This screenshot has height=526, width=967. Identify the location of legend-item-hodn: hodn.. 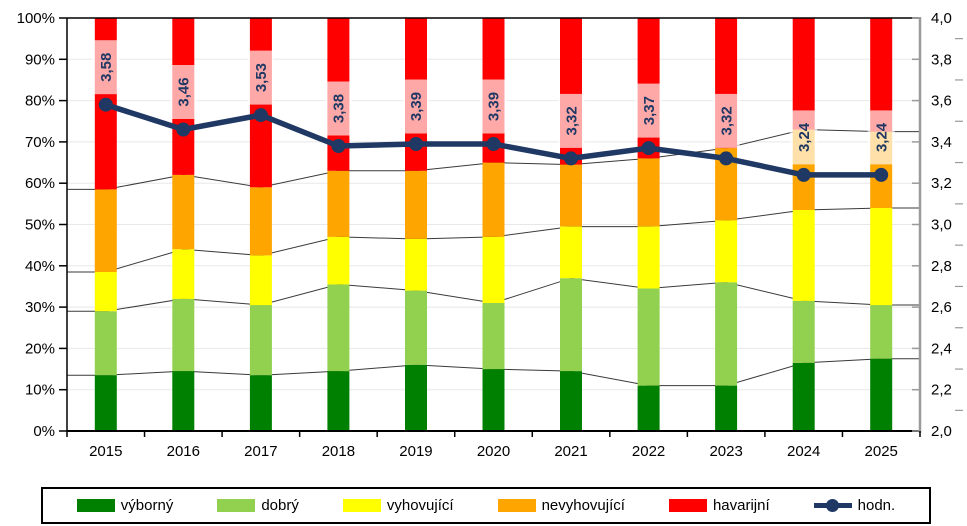
(854, 505).